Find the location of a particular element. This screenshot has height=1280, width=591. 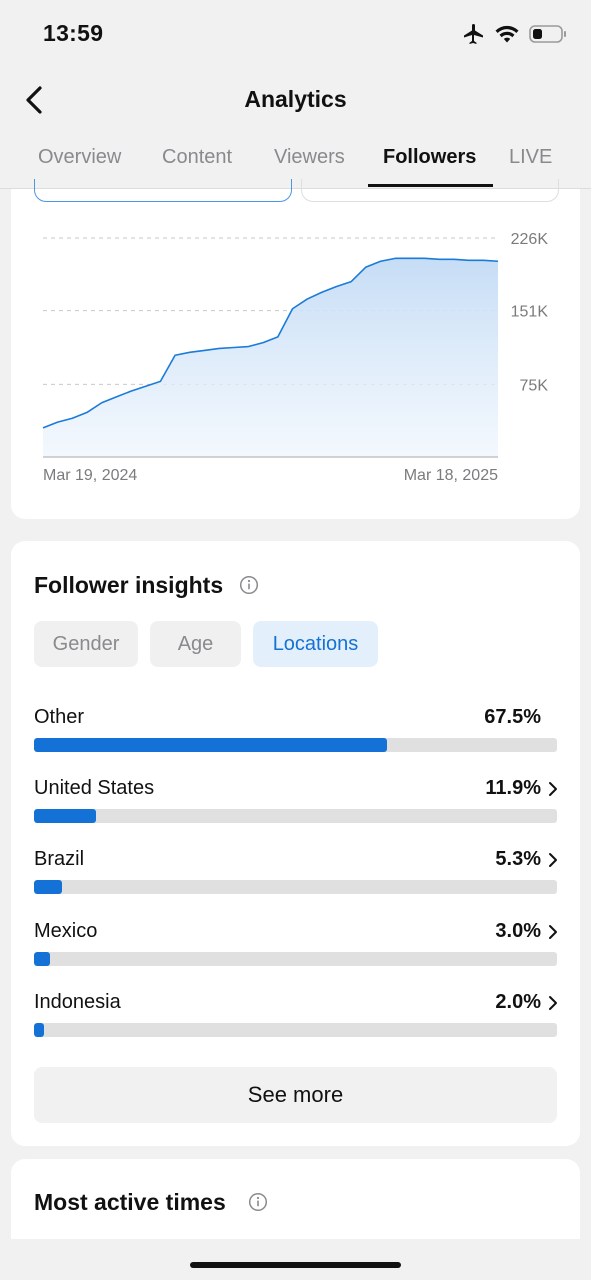

tabs-divider is located at coordinates (295, 188).